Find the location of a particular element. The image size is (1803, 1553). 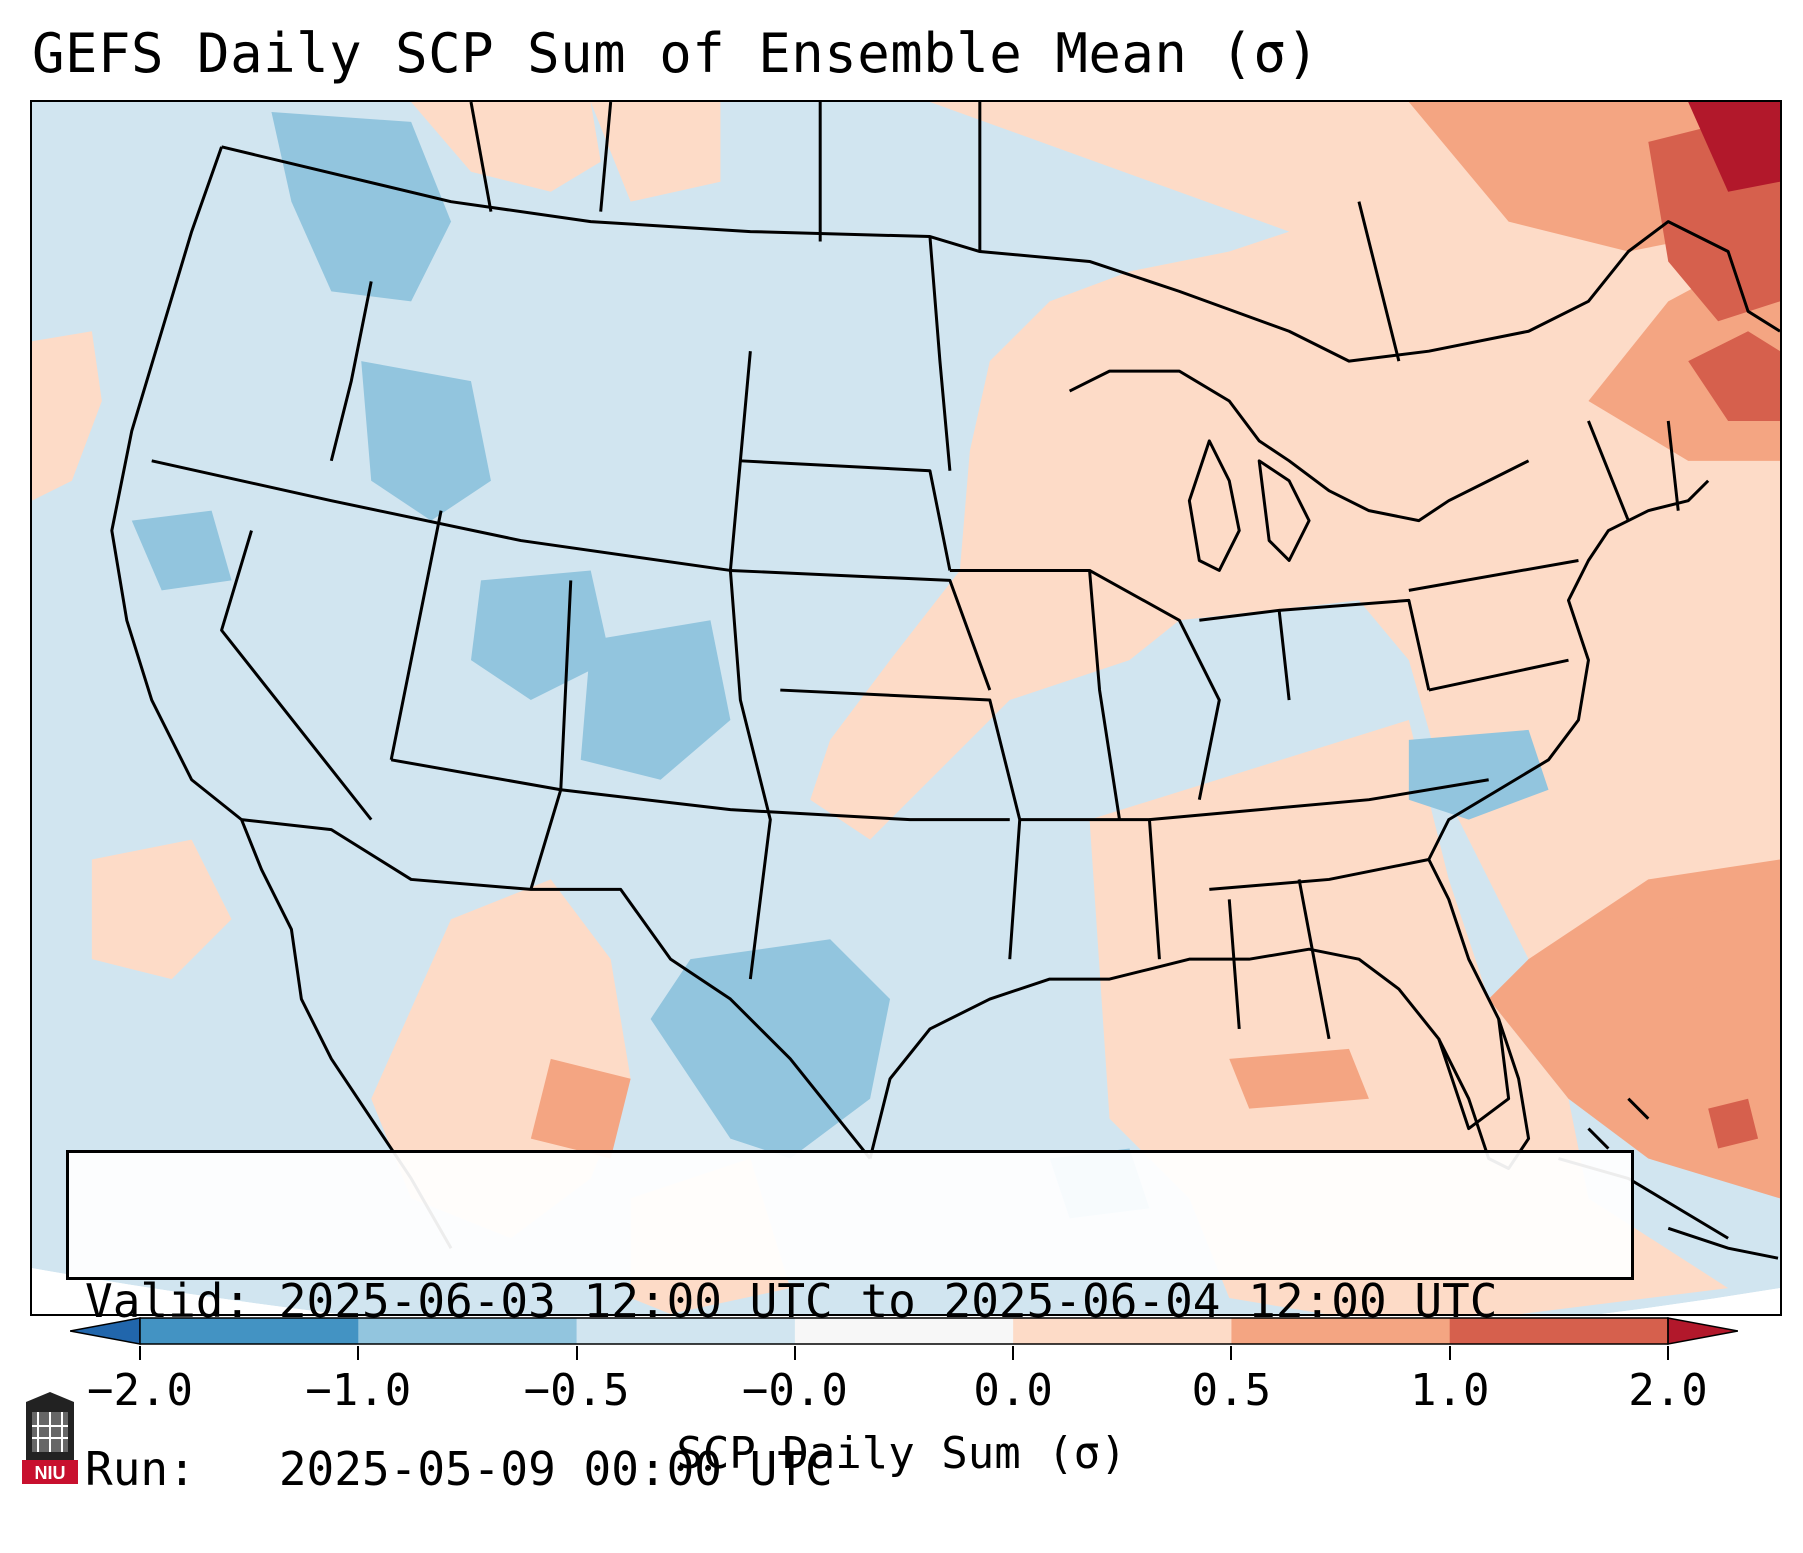

colorbar-tick-label: −2.0 is located at coordinates (140, 1390).